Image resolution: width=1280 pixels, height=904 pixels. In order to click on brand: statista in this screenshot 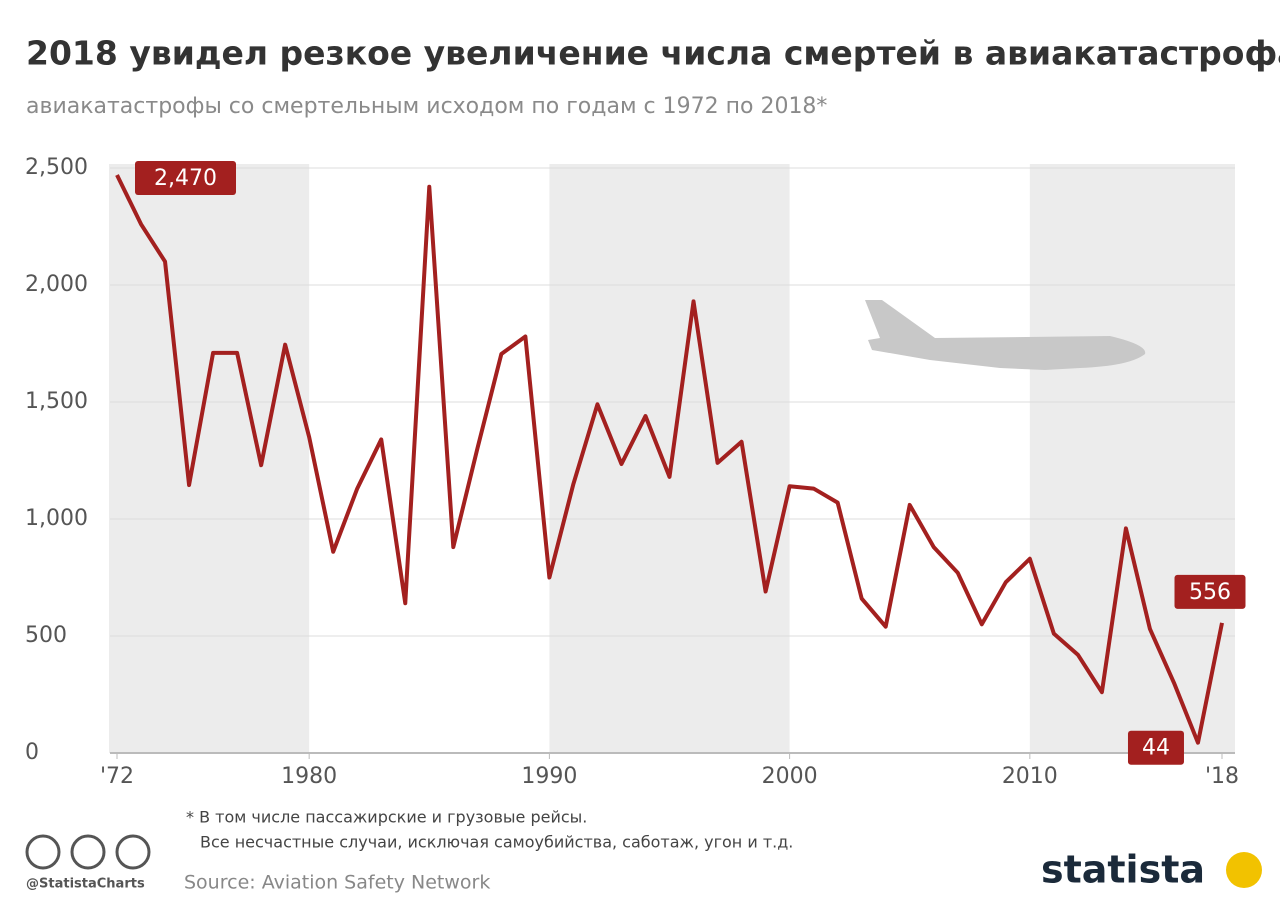, I will do `click(1123, 870)`.